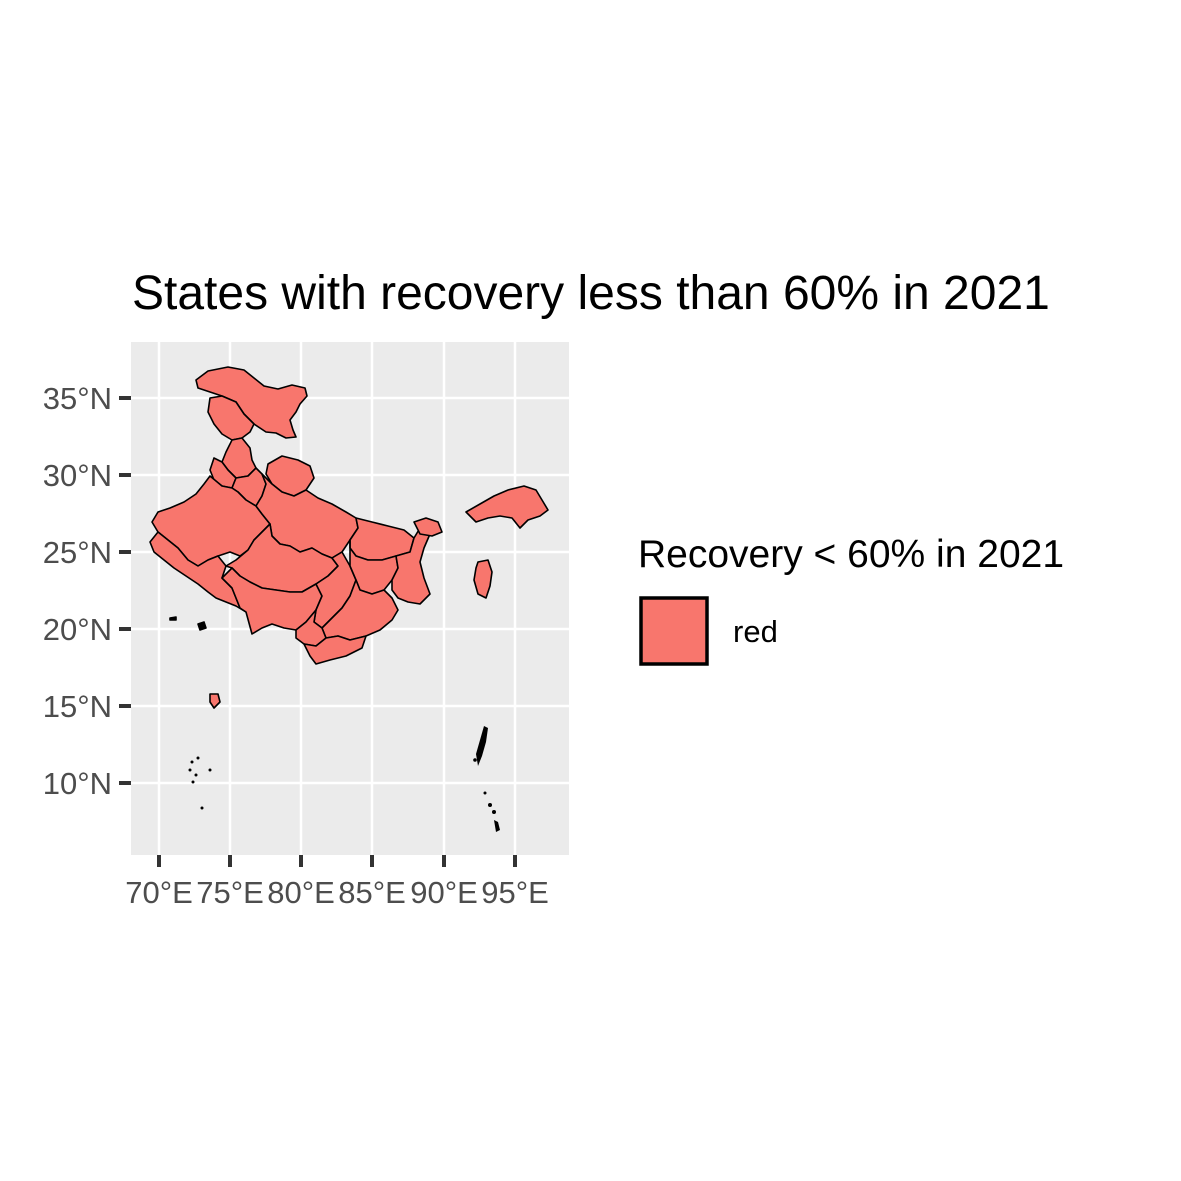 The height and width of the screenshot is (1181, 1181). I want to click on region-jammu-kashmir, so click(231, 418).